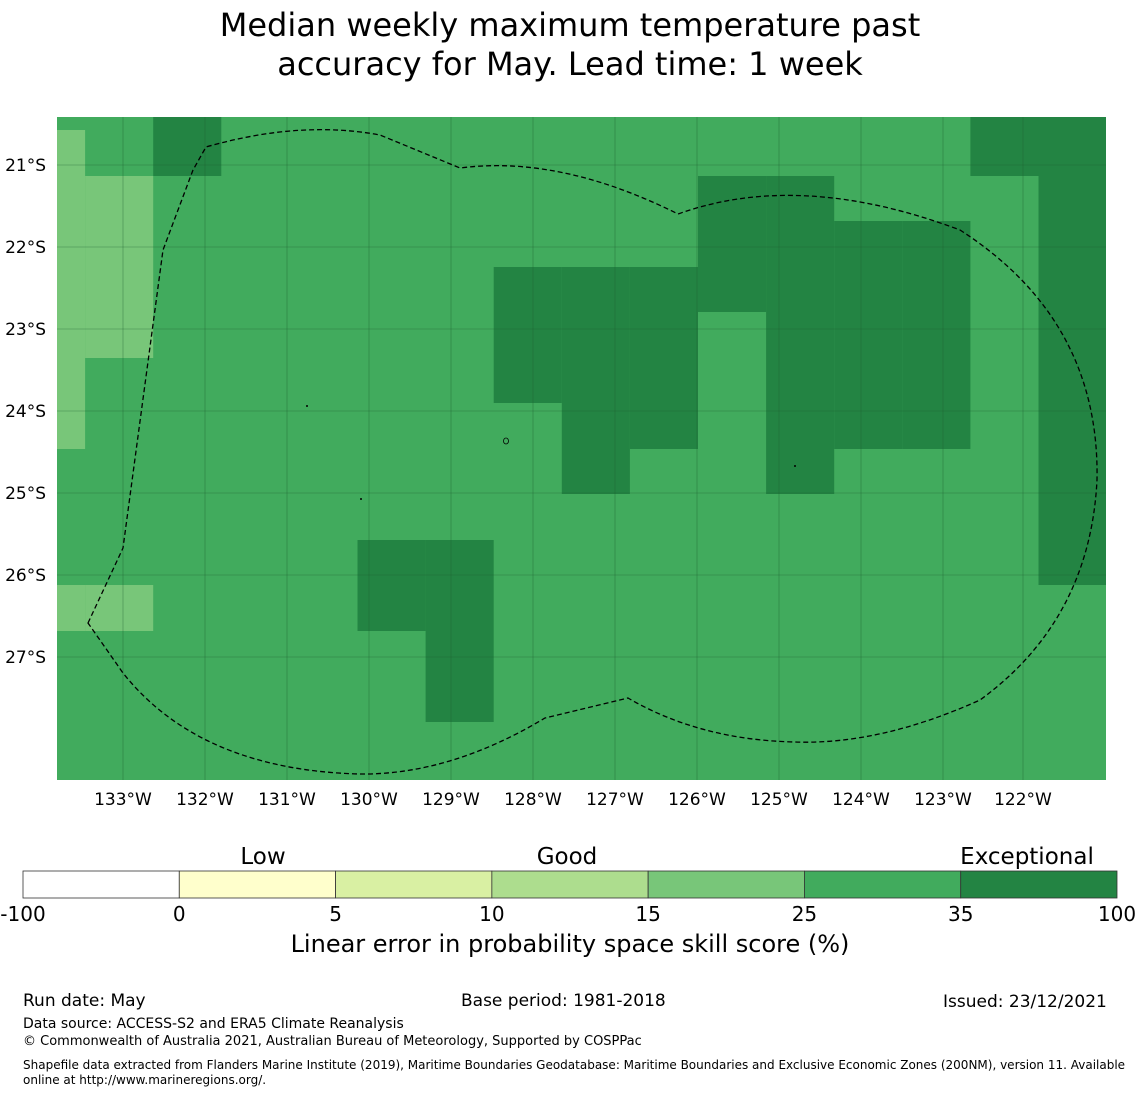  Describe the element at coordinates (25, 166) in the screenshot. I see `latitude-label: 21°S` at that location.